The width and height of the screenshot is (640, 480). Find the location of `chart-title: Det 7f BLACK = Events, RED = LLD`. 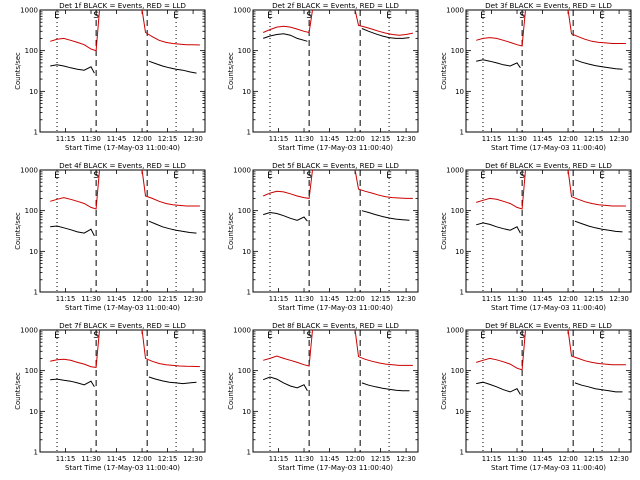

chart-title: Det 7f BLACK = Events, RED = LLD is located at coordinates (122, 325).